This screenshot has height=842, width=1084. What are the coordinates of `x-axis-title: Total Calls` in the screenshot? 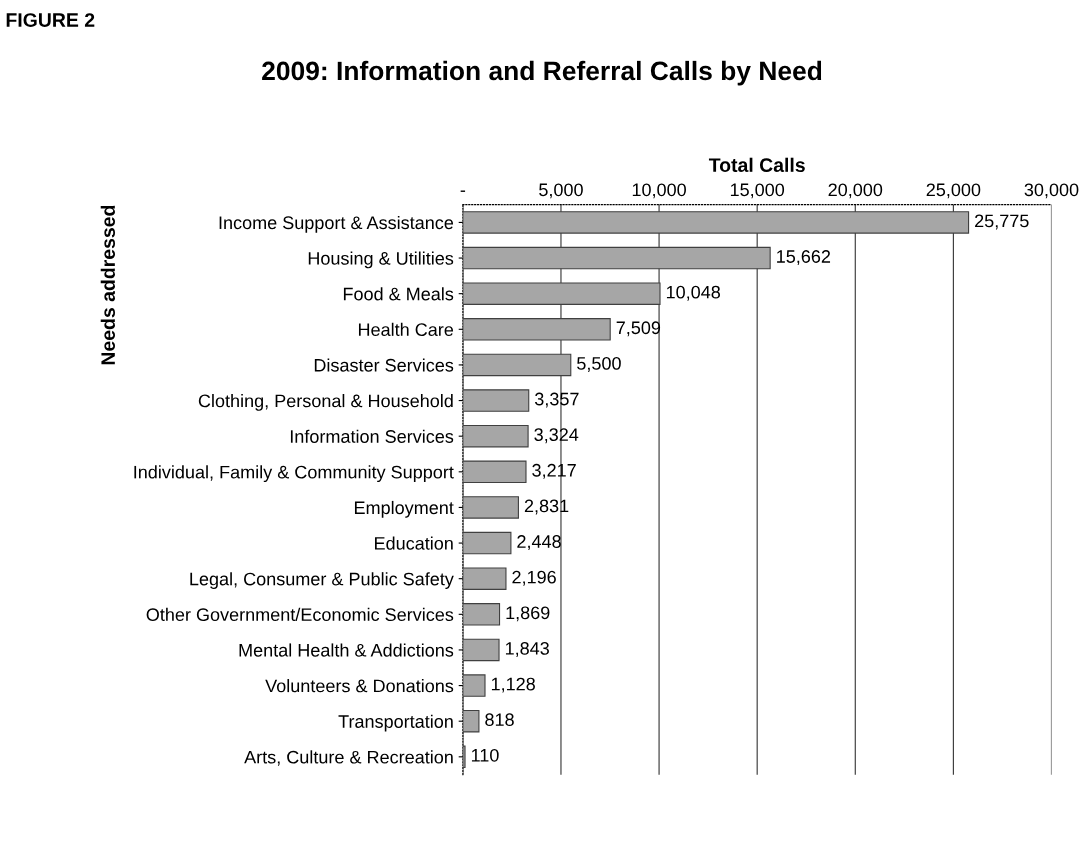 It's located at (756, 164).